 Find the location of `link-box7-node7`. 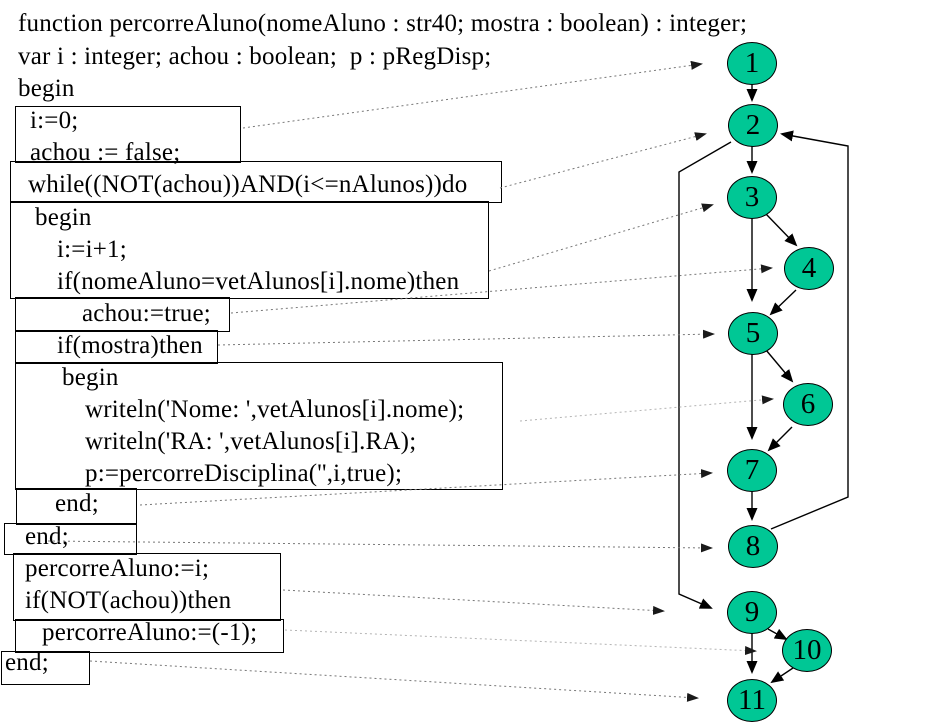

link-box7-node7 is located at coordinates (426, 487).